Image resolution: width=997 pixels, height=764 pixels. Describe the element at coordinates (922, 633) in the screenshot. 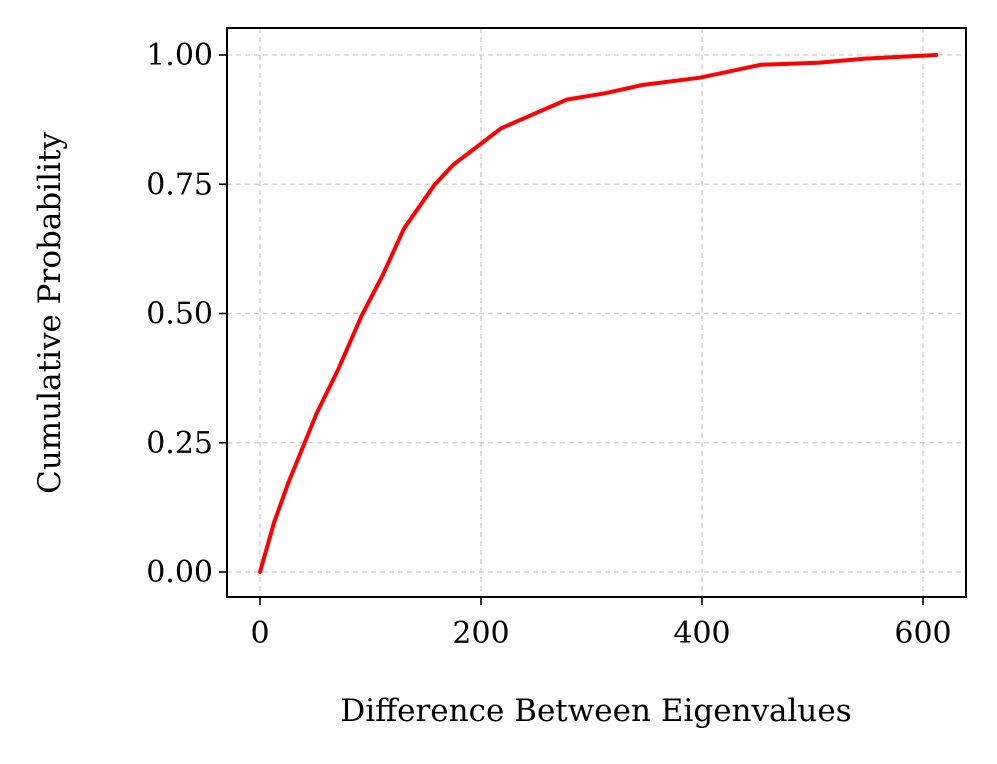

I see `x-tick-label: 600` at that location.